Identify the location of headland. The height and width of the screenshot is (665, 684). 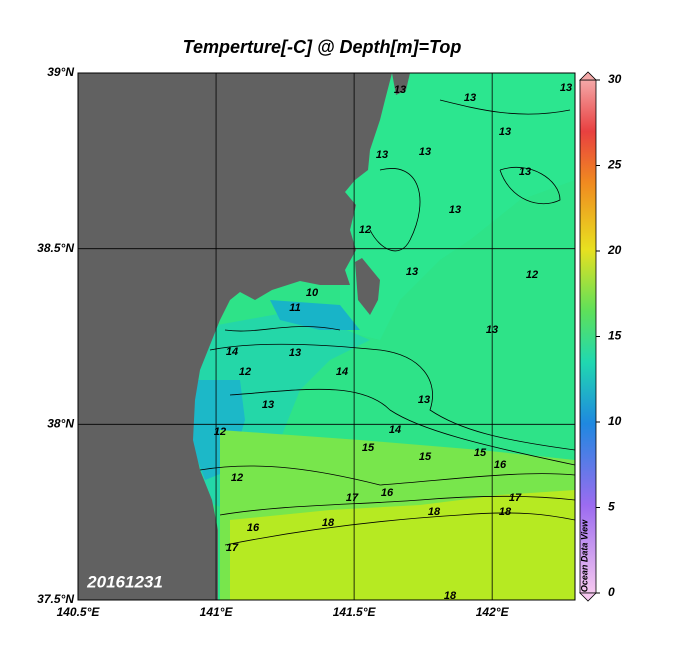
(401, 84).